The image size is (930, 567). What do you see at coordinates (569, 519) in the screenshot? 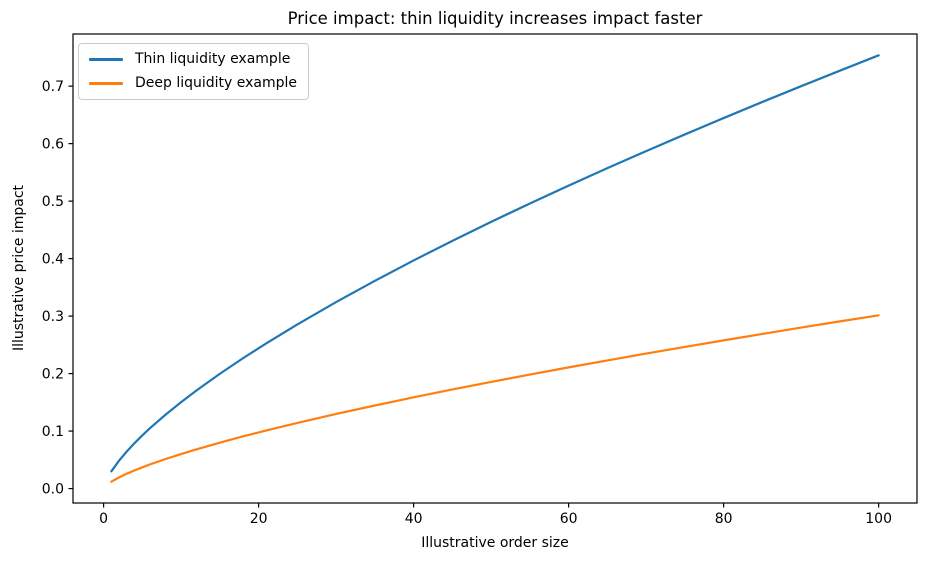
I see `x-tick-label: 60` at bounding box center [569, 519].